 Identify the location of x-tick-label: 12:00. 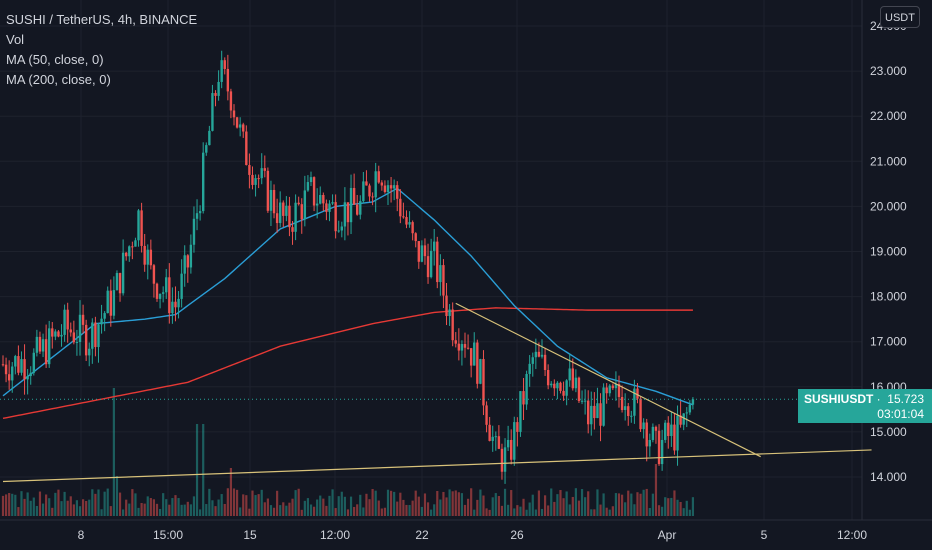
(335, 535).